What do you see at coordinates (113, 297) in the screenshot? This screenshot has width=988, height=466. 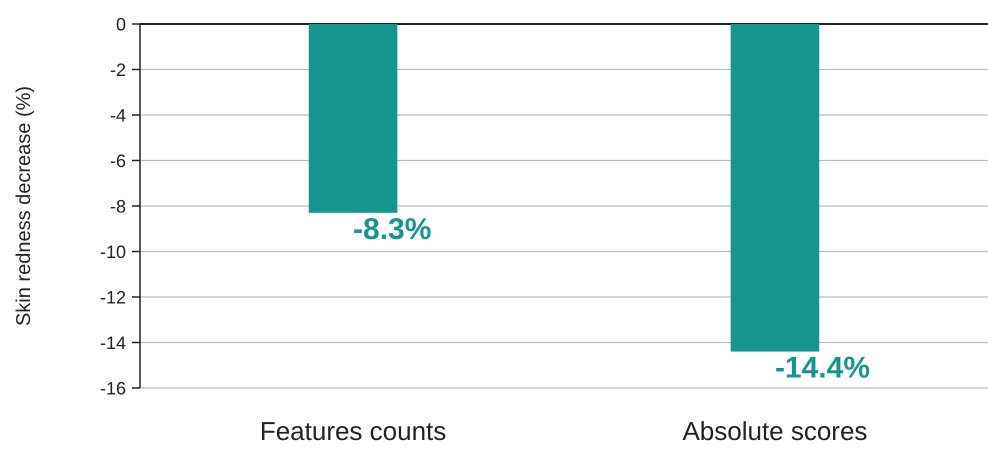 I see `y-tick-label: -12` at bounding box center [113, 297].